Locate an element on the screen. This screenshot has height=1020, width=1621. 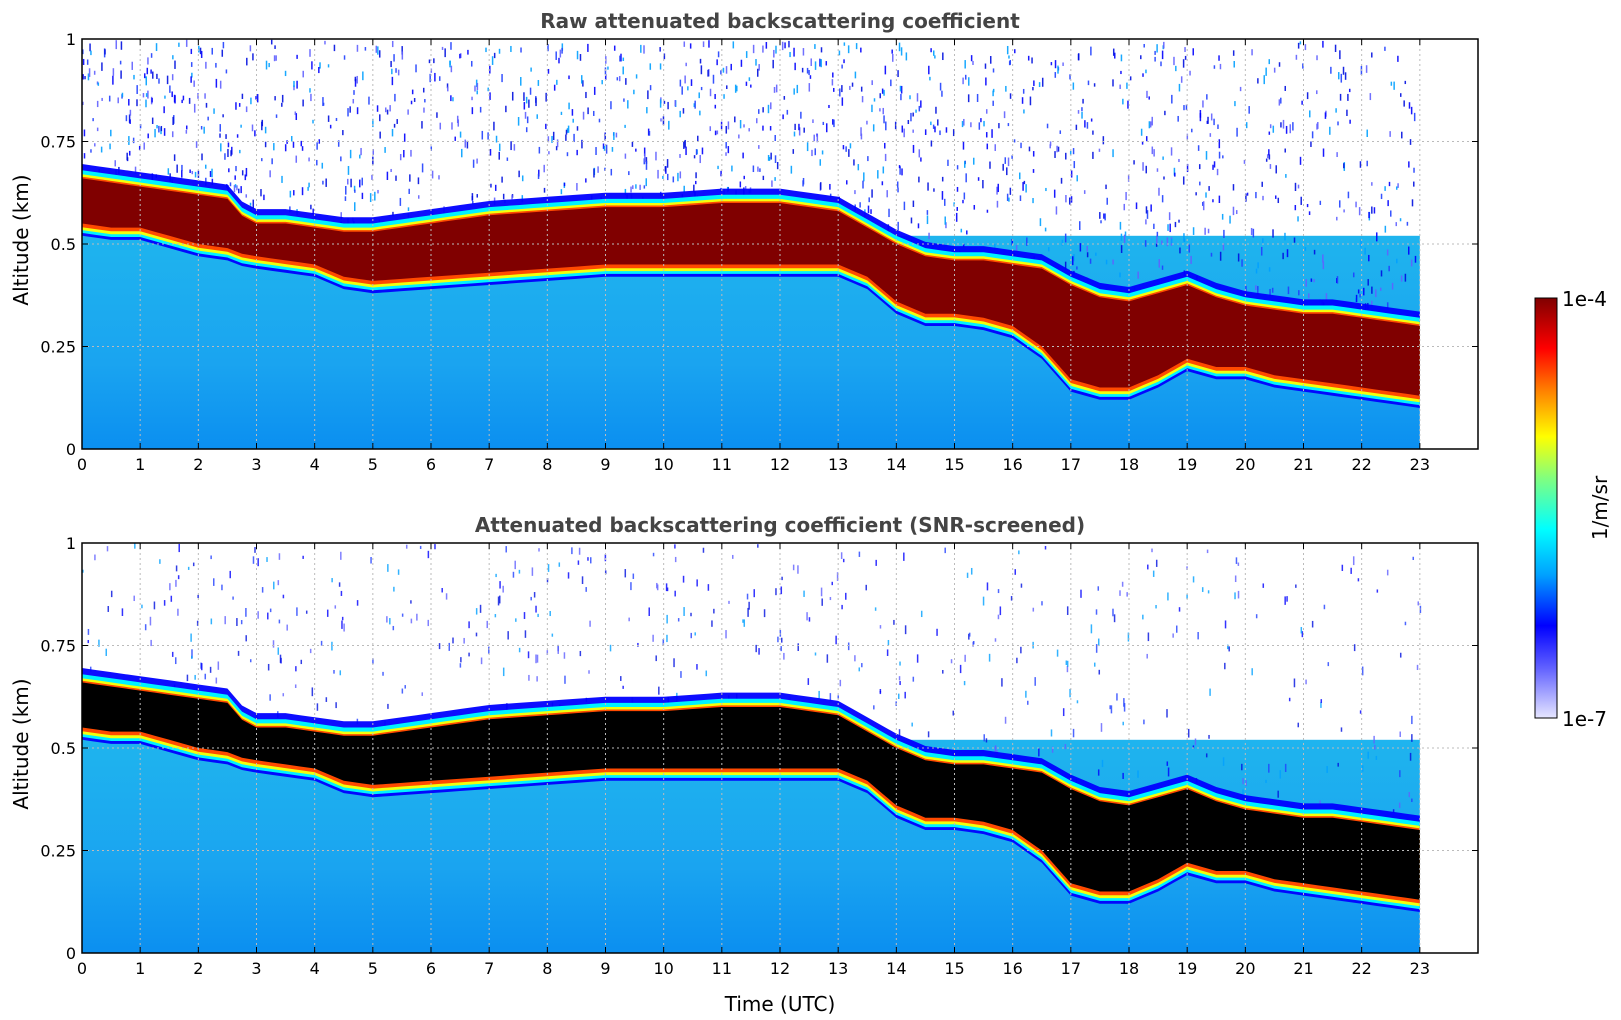
x-tick-label: 15 is located at coordinates (954, 464).